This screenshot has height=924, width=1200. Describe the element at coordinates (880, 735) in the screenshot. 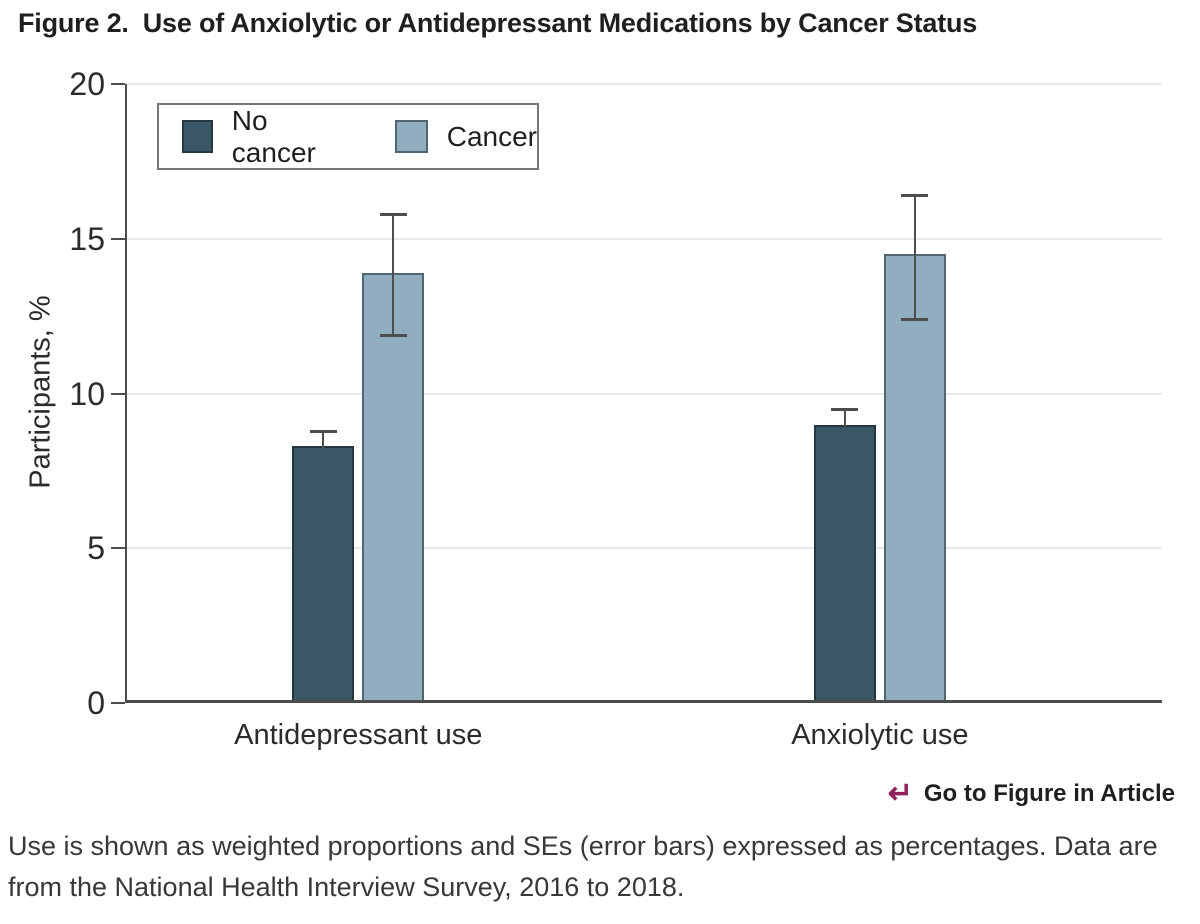

I see `x-category-label-anxiolytic-use: Anxiolytic use` at that location.